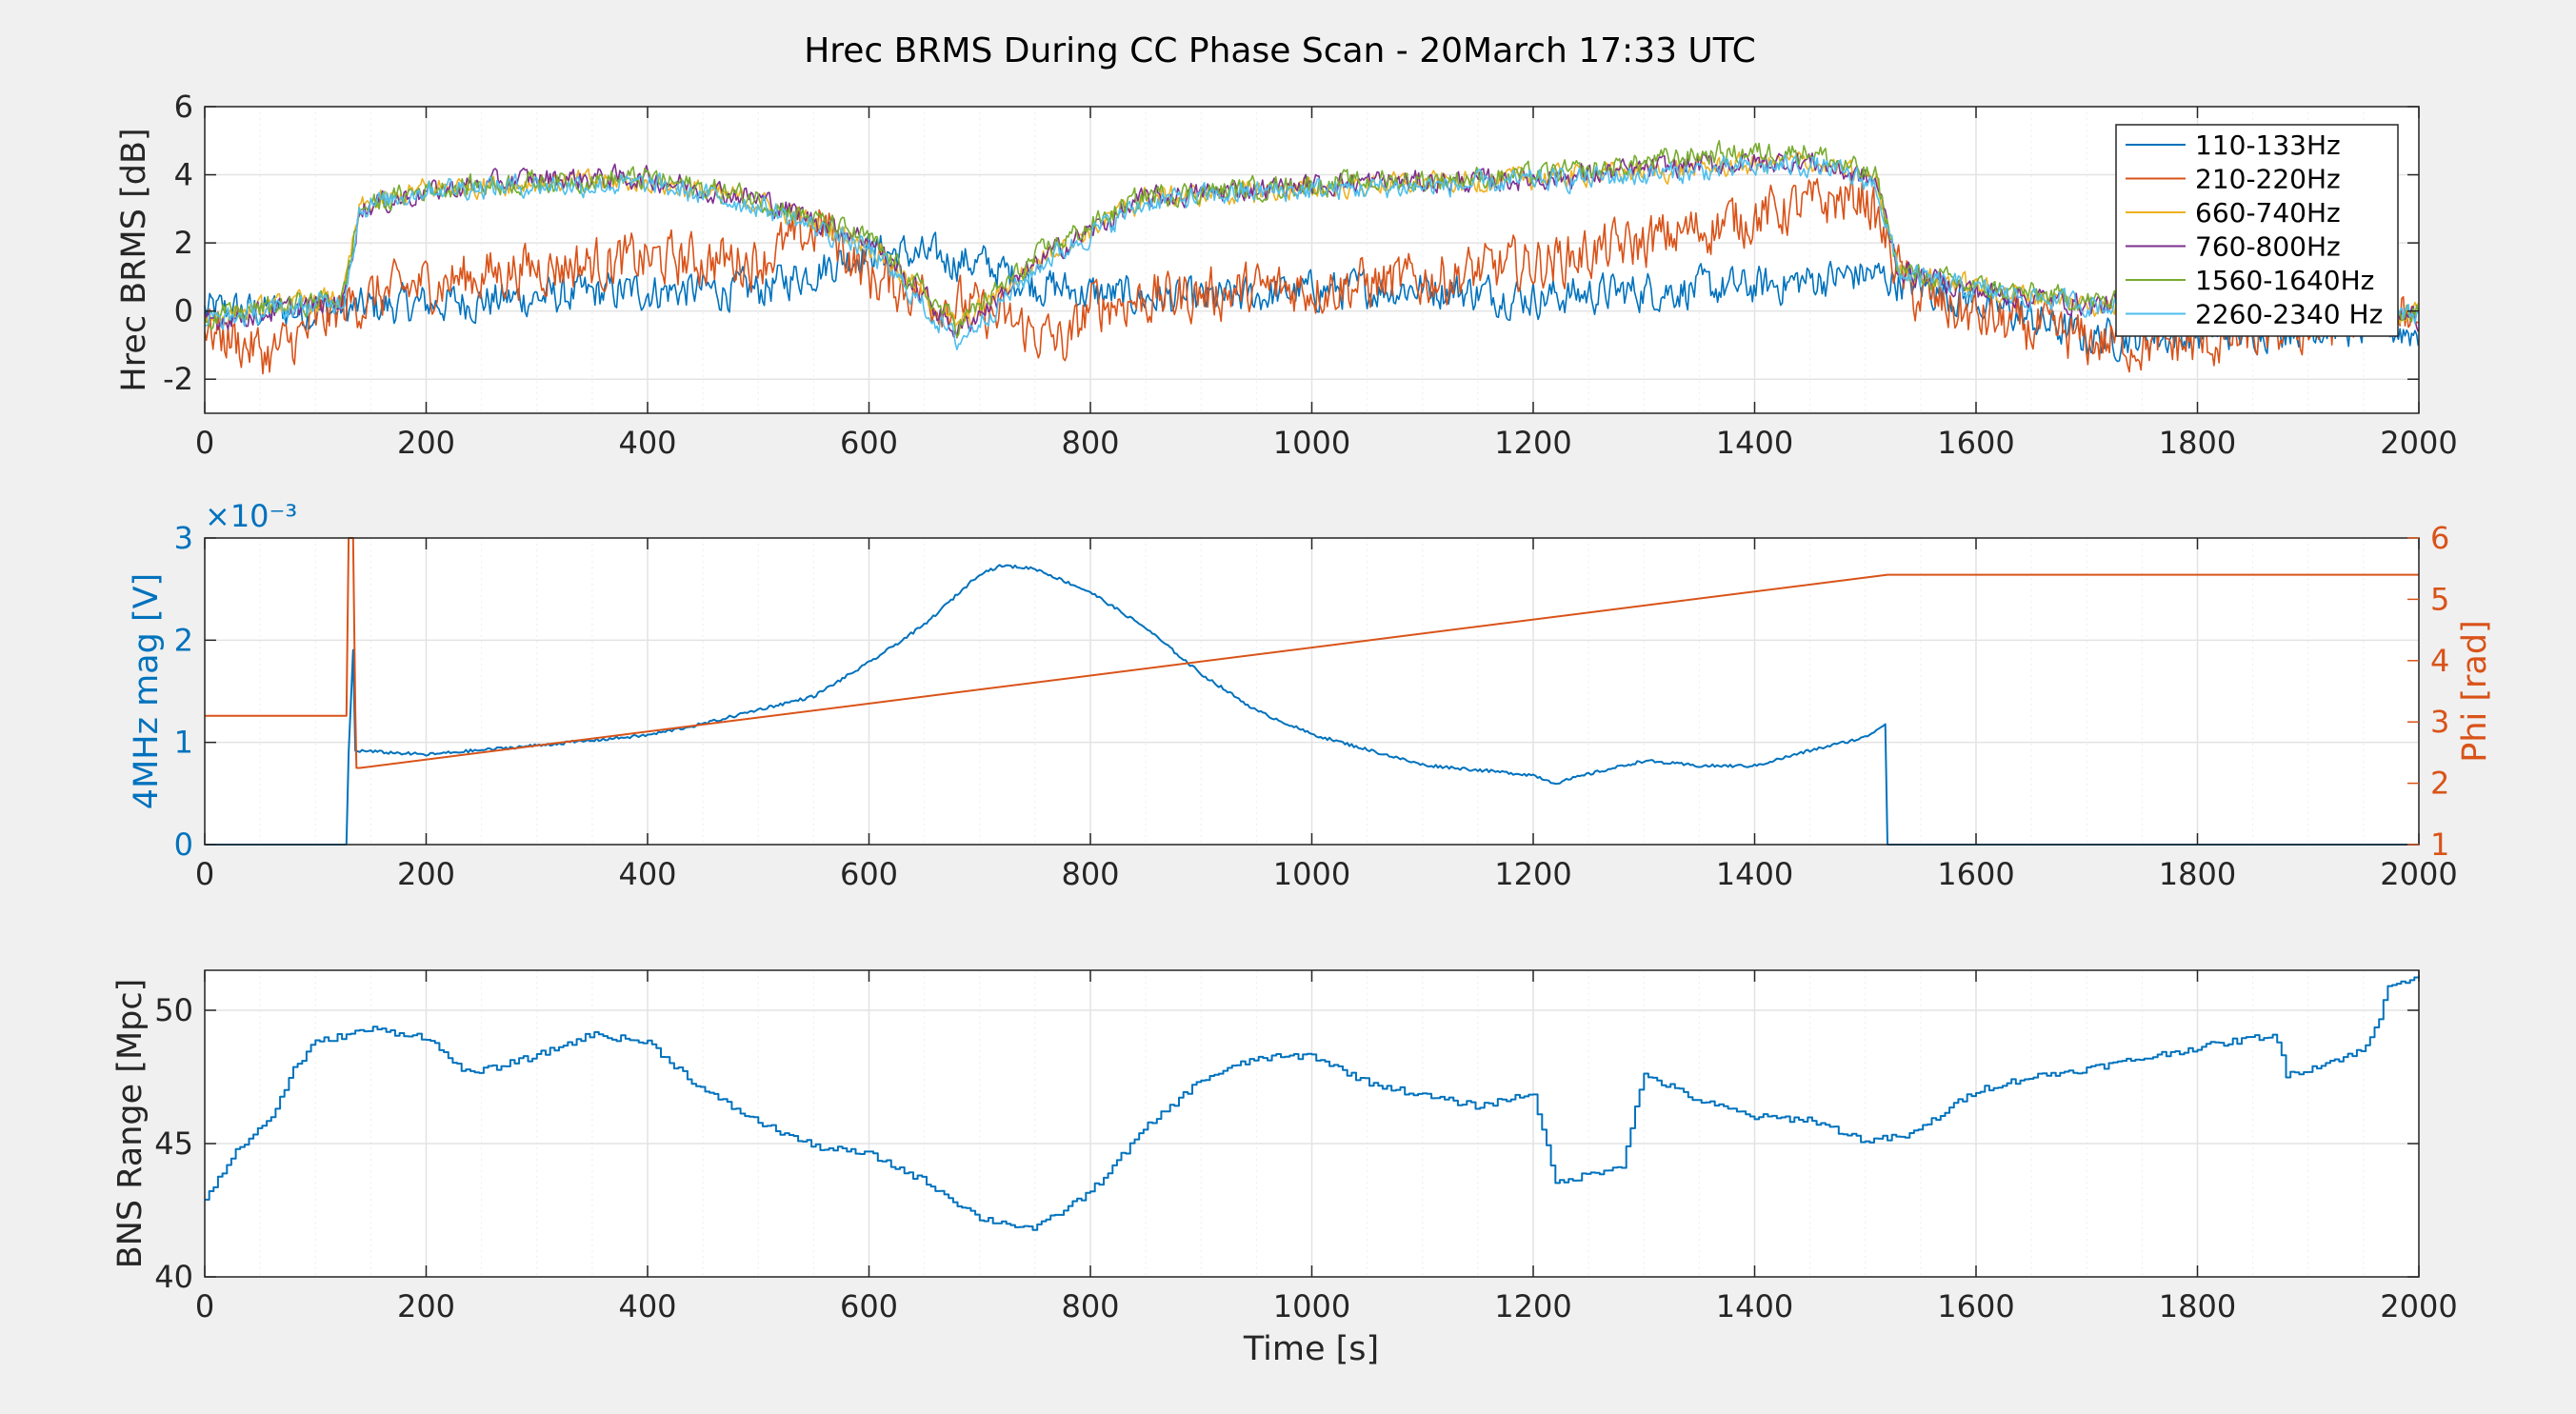 This screenshot has height=1414, width=2576. I want to click on y-axis-label: Hrec BRMS [dB], so click(134, 259).